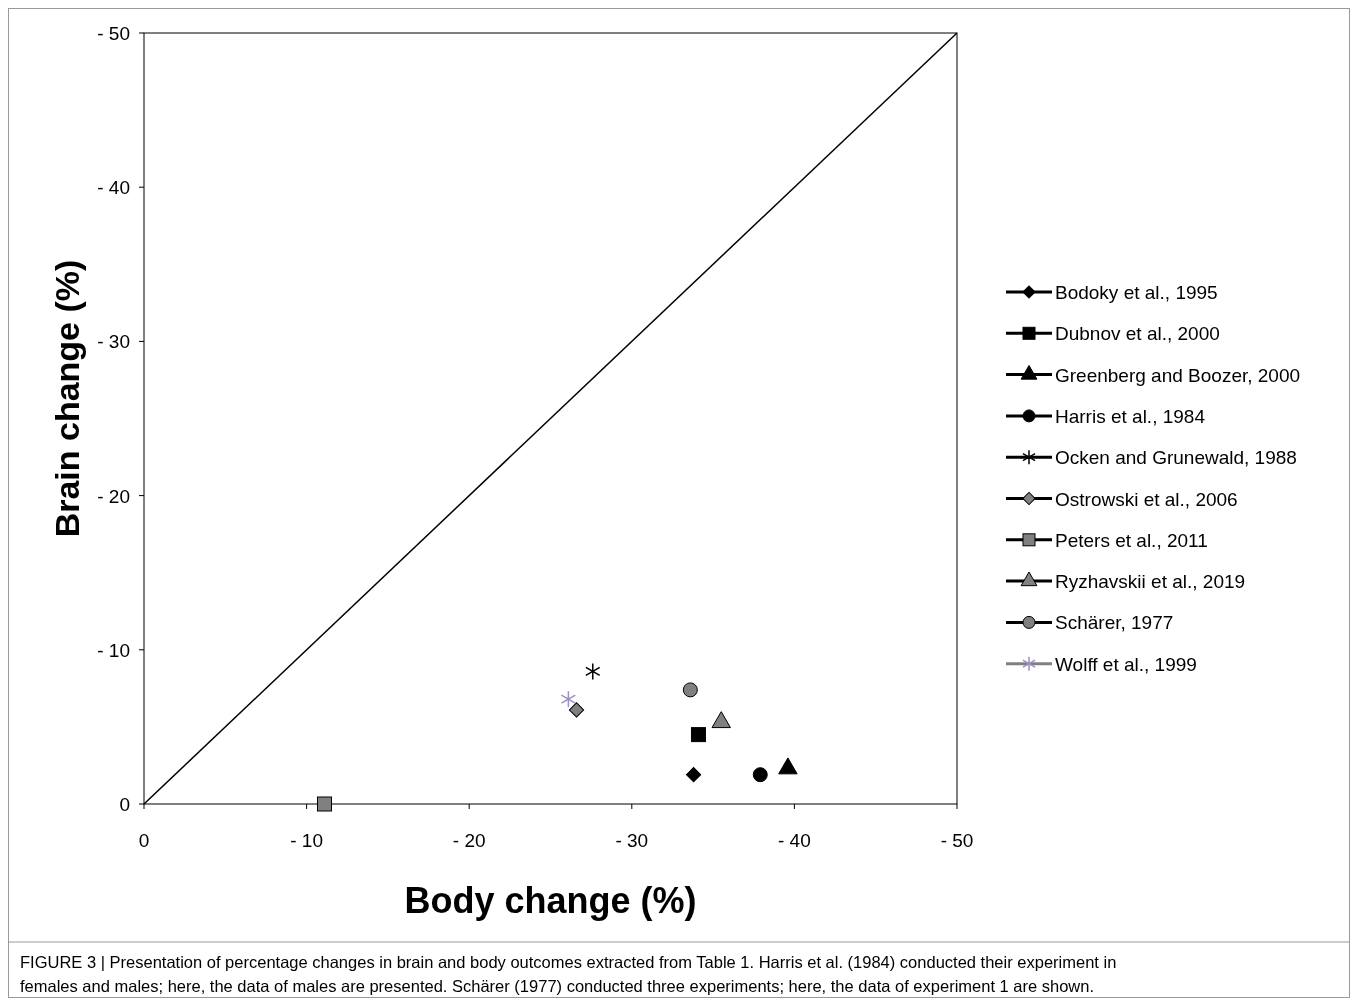 Image resolution: width=1358 pixels, height=1005 pixels. What do you see at coordinates (1137, 334) in the screenshot?
I see `legend-label: Dubnov et al., 2000` at bounding box center [1137, 334].